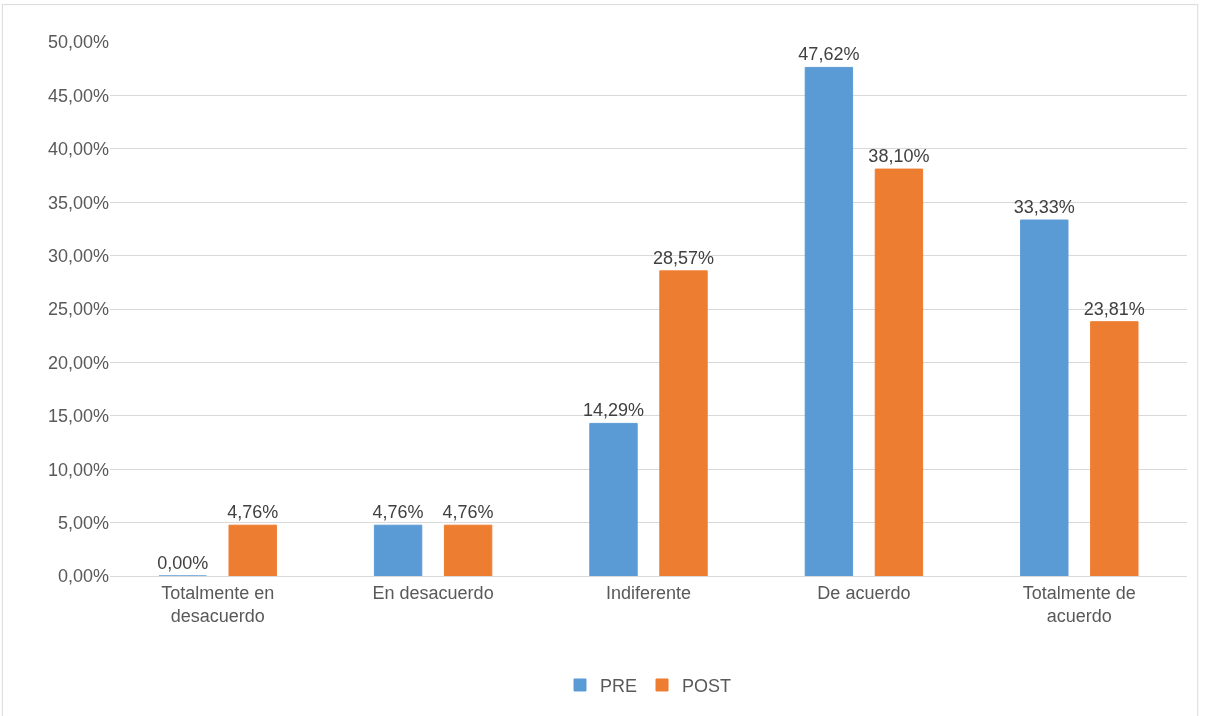  Describe the element at coordinates (1044, 207) in the screenshot. I see `data-label: 33,33%` at that location.